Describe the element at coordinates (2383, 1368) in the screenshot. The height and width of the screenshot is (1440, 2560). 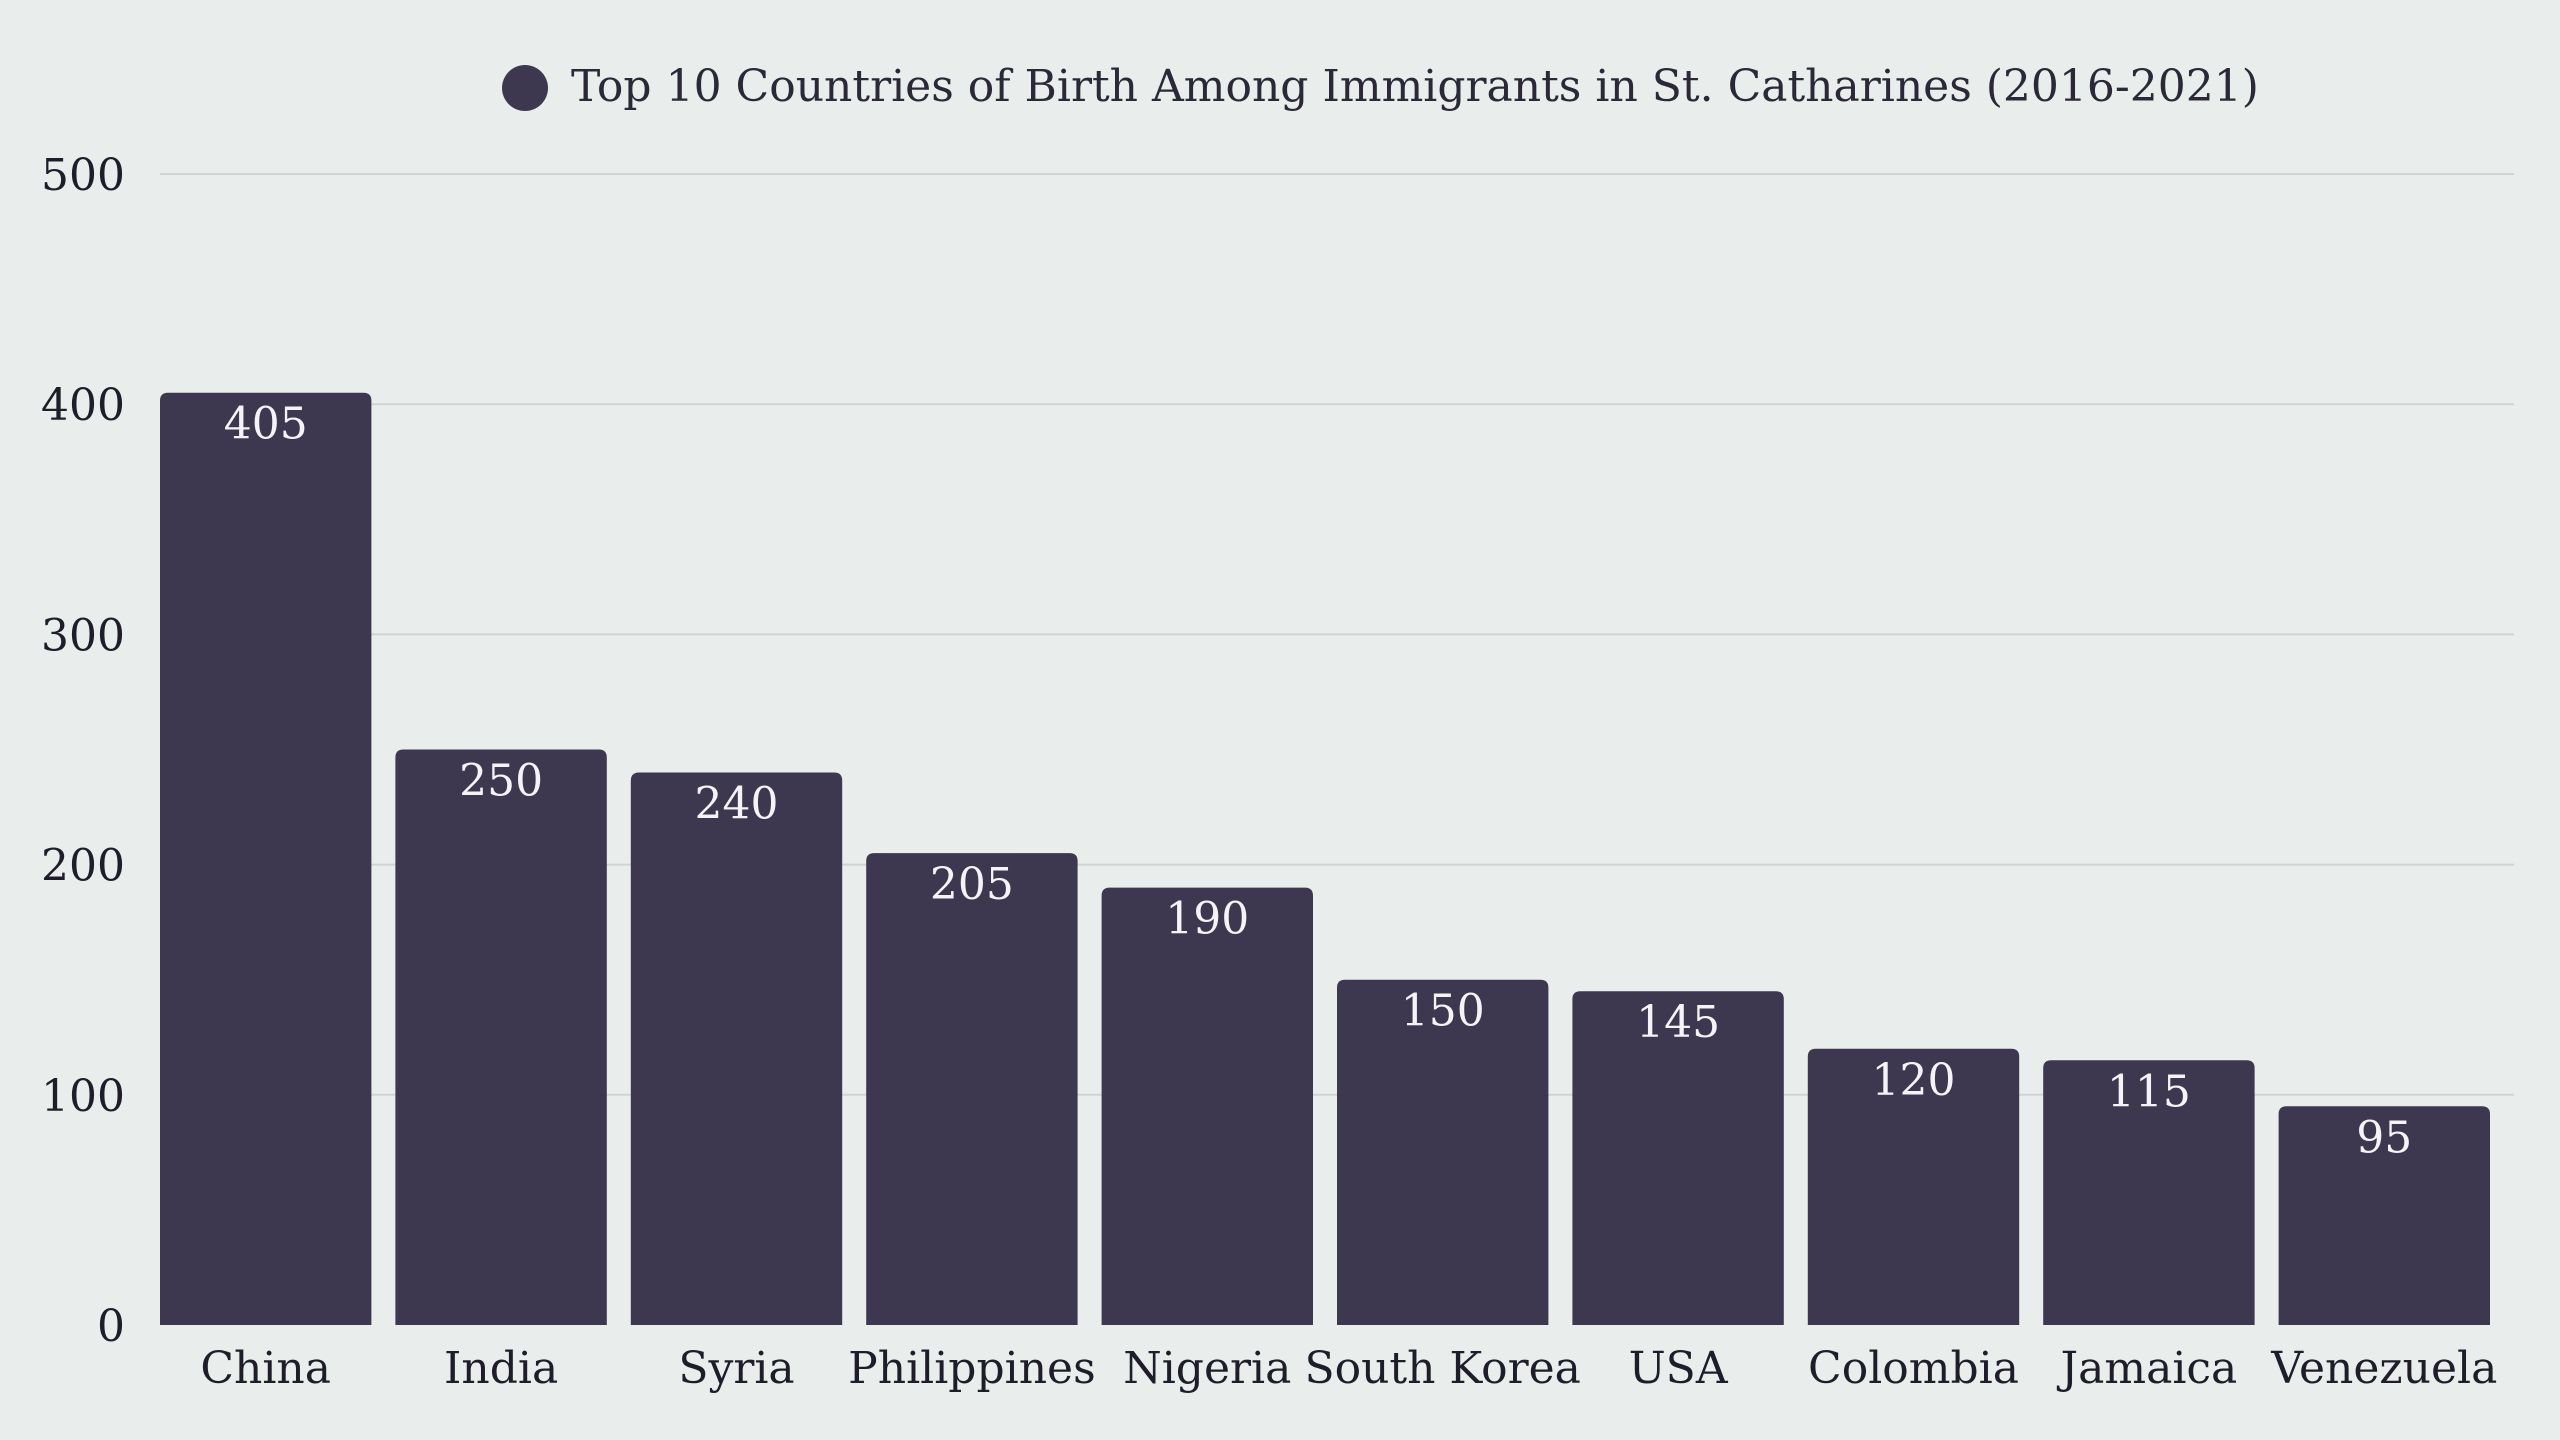
I see `x-tick-label: Venezuela` at that location.